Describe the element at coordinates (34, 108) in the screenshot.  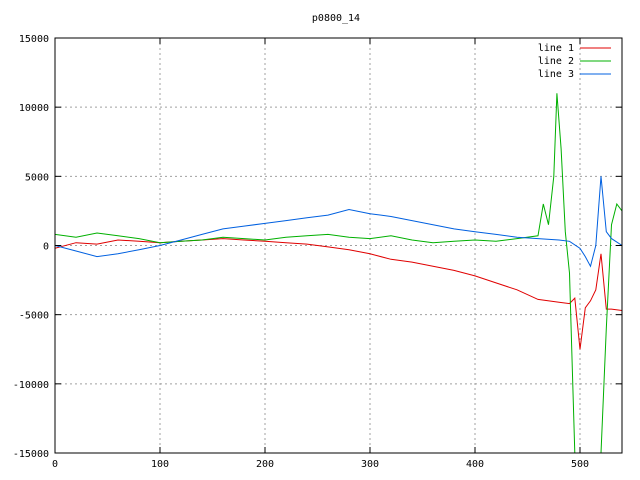
I see `y-tick-label: 10000` at that location.